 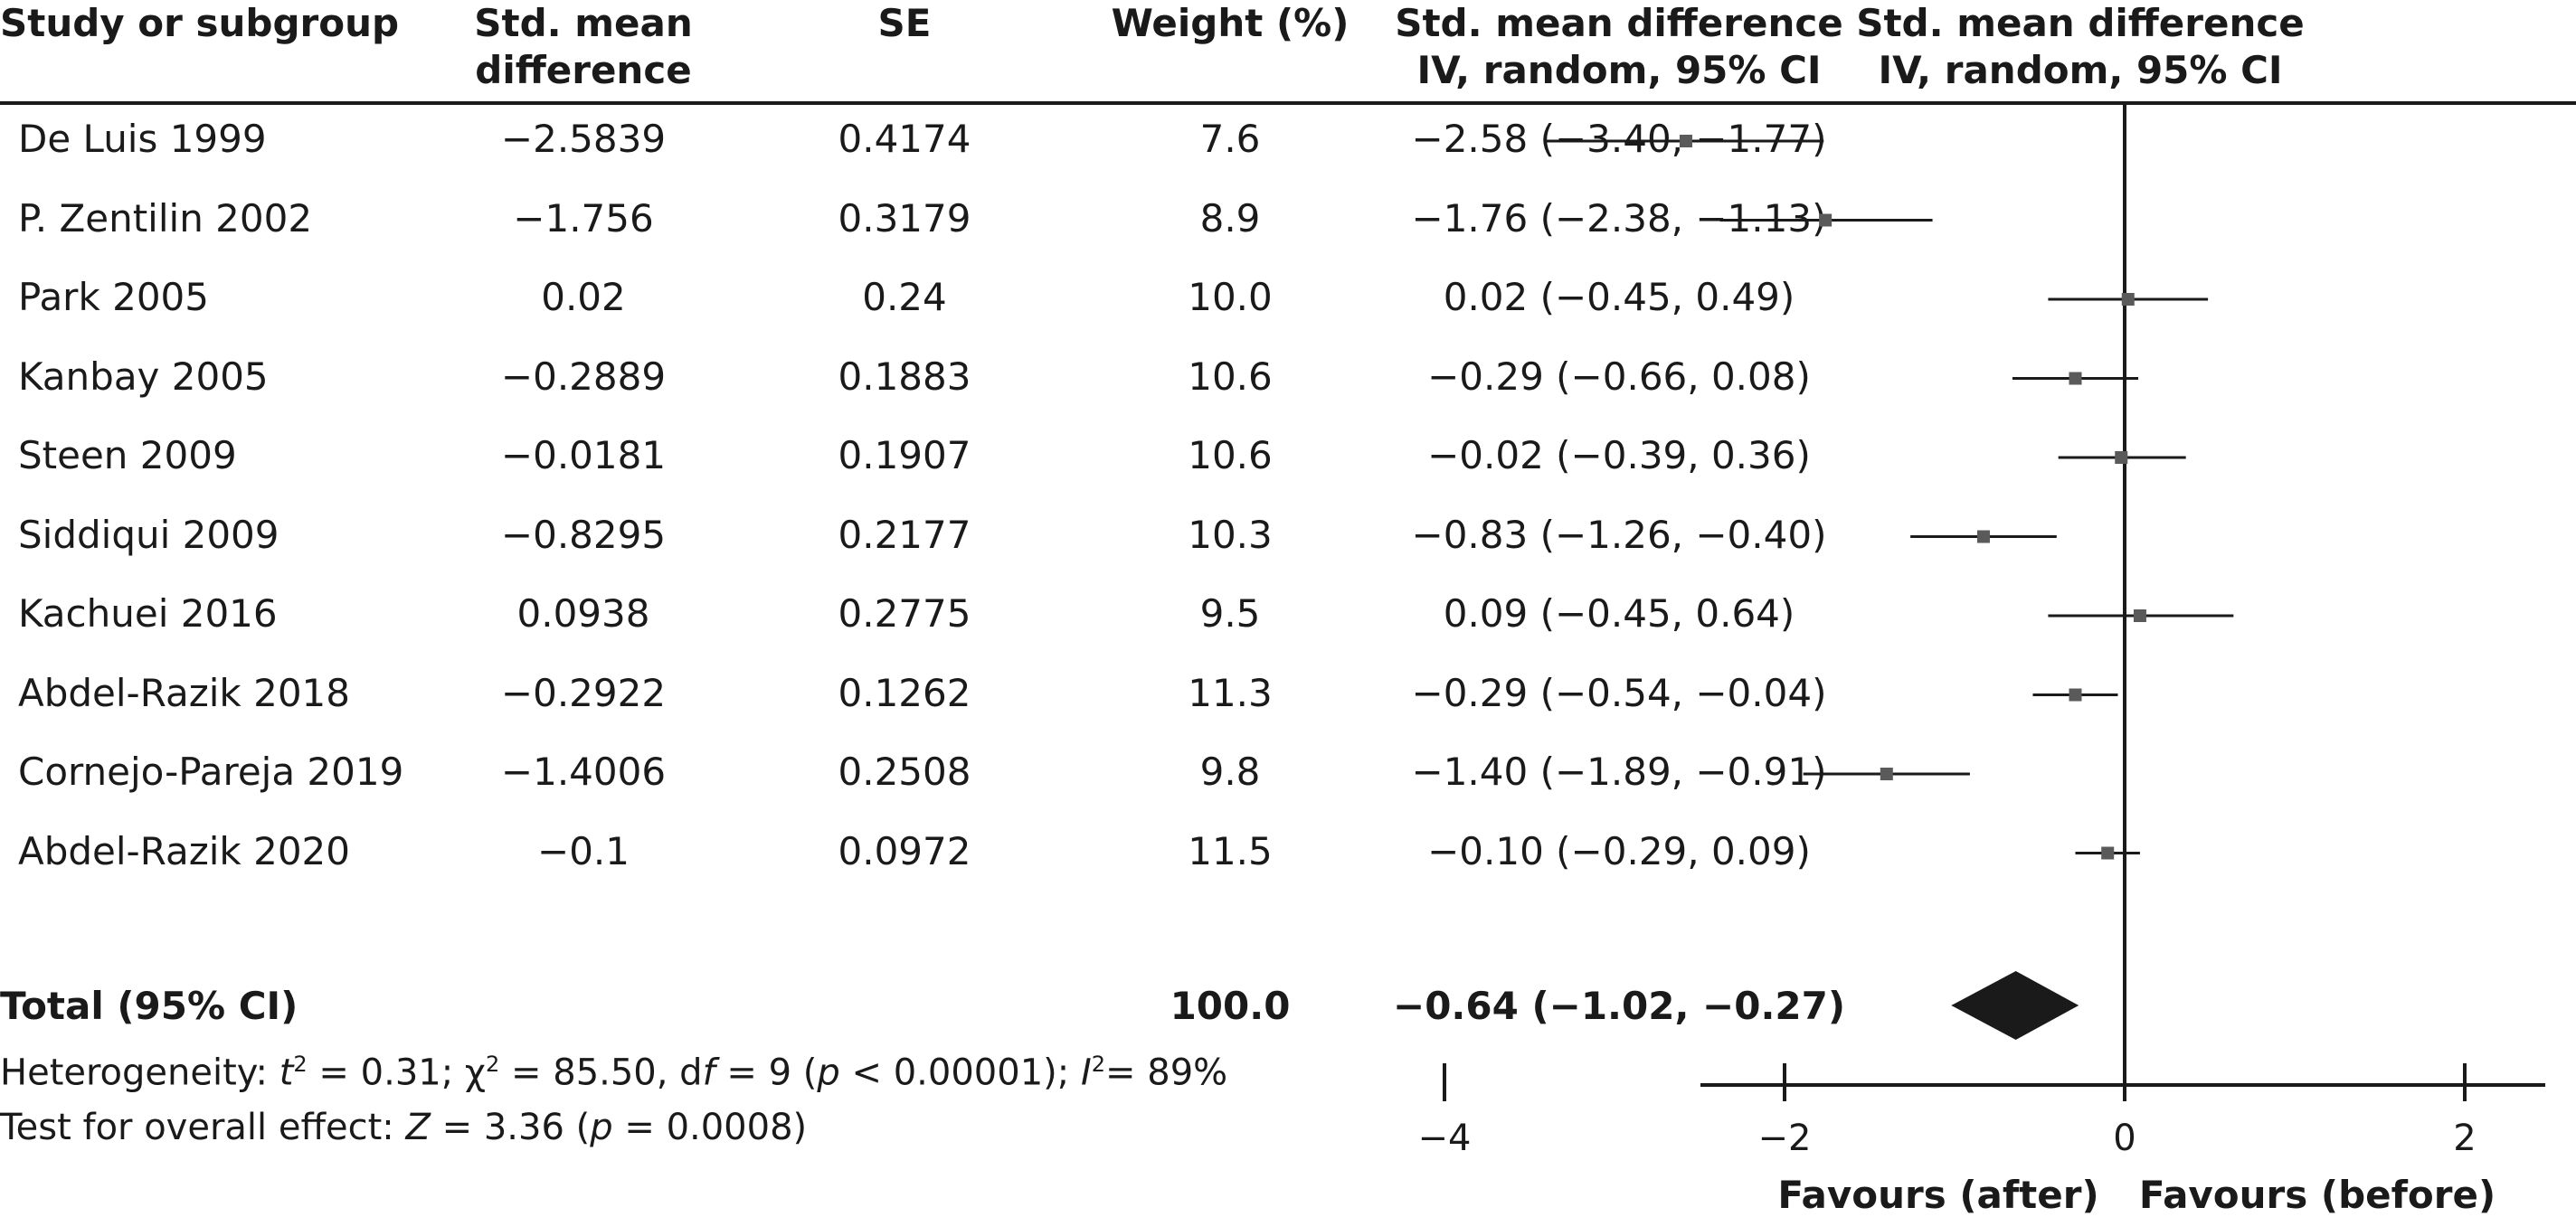 What do you see at coordinates (583, 218) in the screenshot?
I see `row-smd-value: −1.756` at bounding box center [583, 218].